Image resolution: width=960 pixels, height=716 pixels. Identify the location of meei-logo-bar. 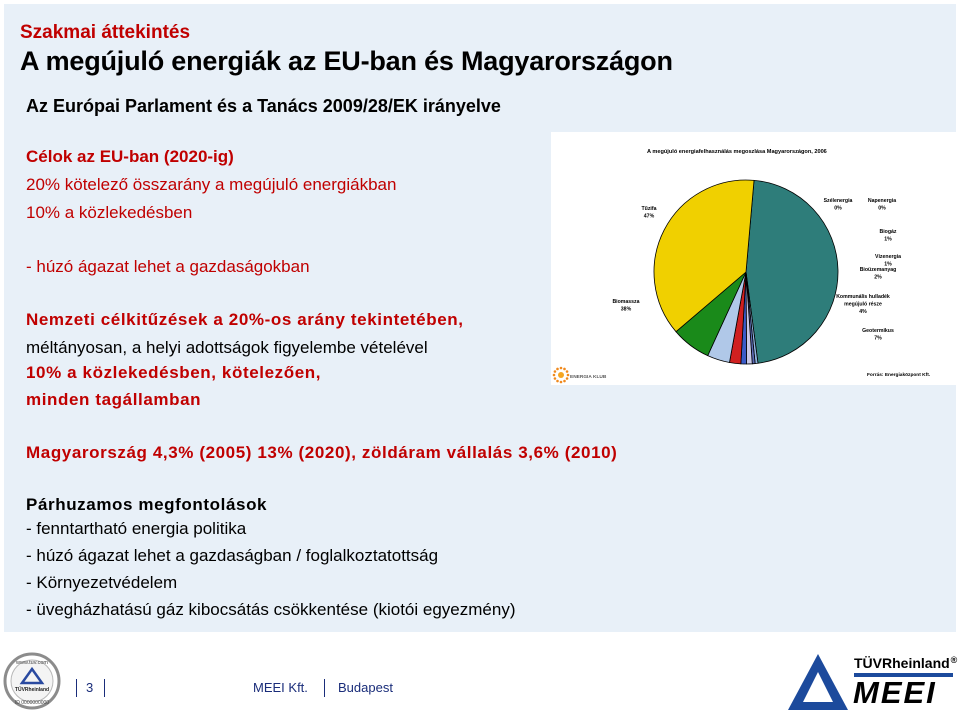
(903, 675).